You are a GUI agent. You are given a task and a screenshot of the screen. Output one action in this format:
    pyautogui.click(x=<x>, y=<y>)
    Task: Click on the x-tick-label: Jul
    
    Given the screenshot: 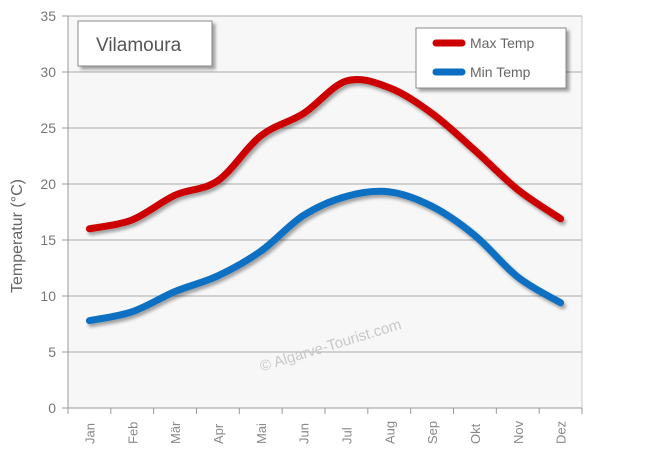 What is the action you would take?
    pyautogui.click(x=346, y=435)
    